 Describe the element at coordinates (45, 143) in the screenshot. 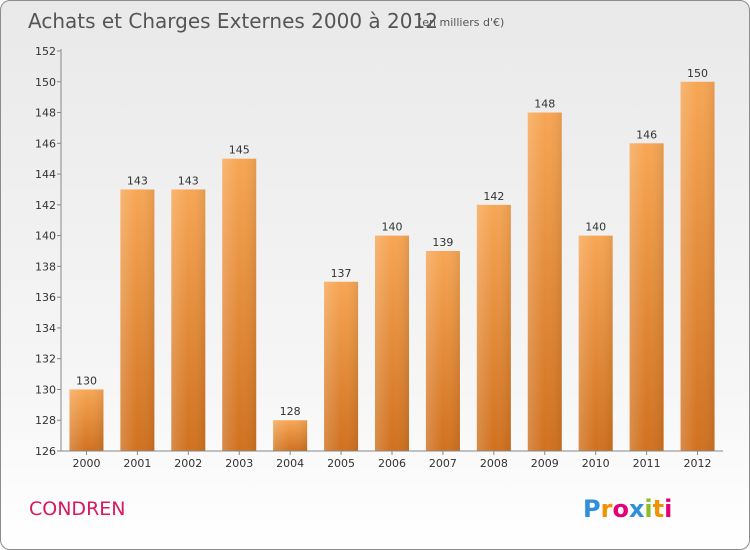

I see `y-tick-label: 146` at that location.